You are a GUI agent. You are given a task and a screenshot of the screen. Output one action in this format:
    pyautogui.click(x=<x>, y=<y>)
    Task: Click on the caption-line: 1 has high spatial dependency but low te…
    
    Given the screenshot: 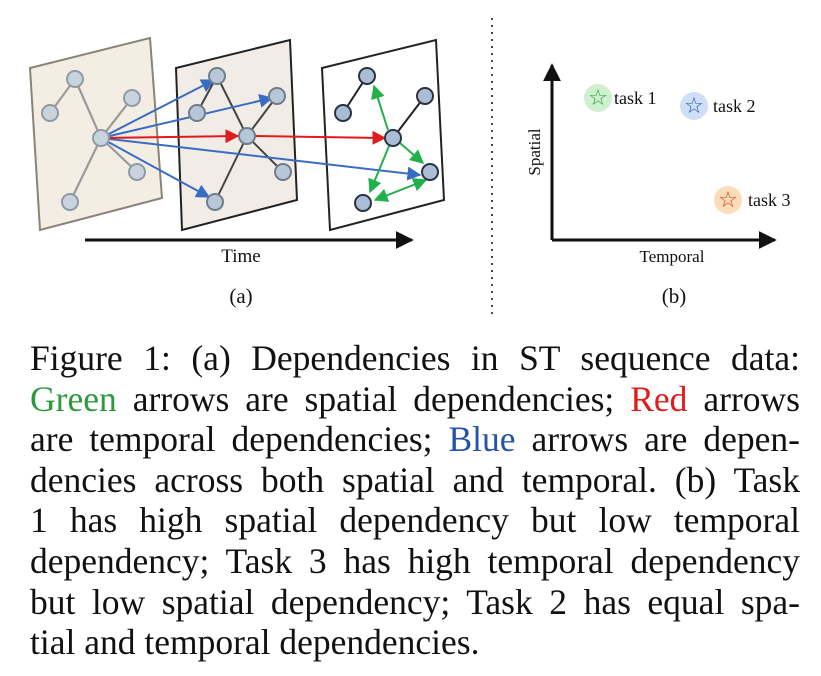 What is the action you would take?
    pyautogui.click(x=415, y=520)
    